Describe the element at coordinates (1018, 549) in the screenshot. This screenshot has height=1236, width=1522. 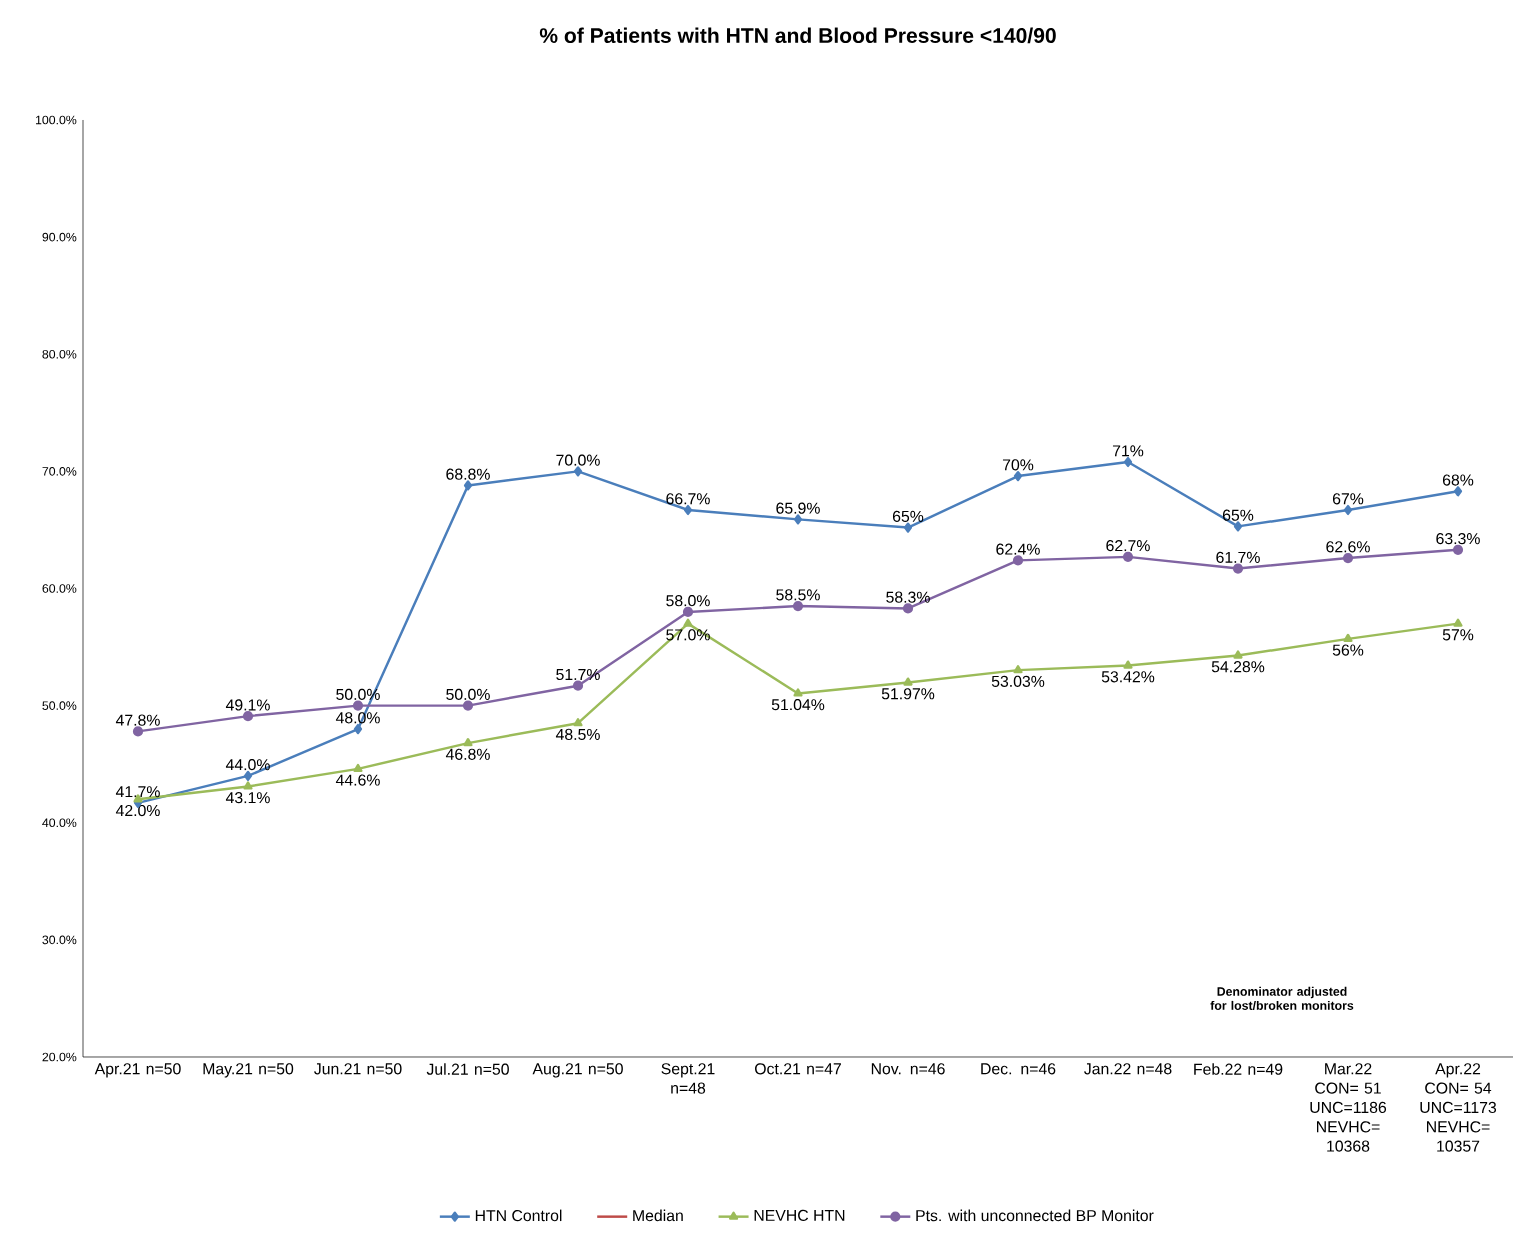
I see `data-label: 62.4%` at that location.